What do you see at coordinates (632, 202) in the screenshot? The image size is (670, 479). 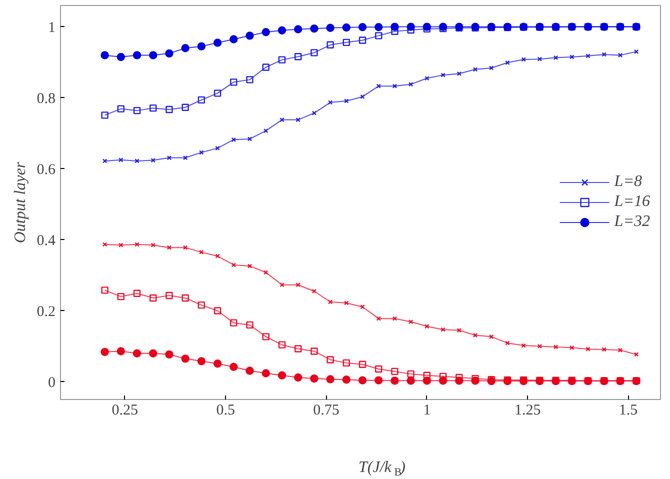 I see `legend-label: L=16` at bounding box center [632, 202].